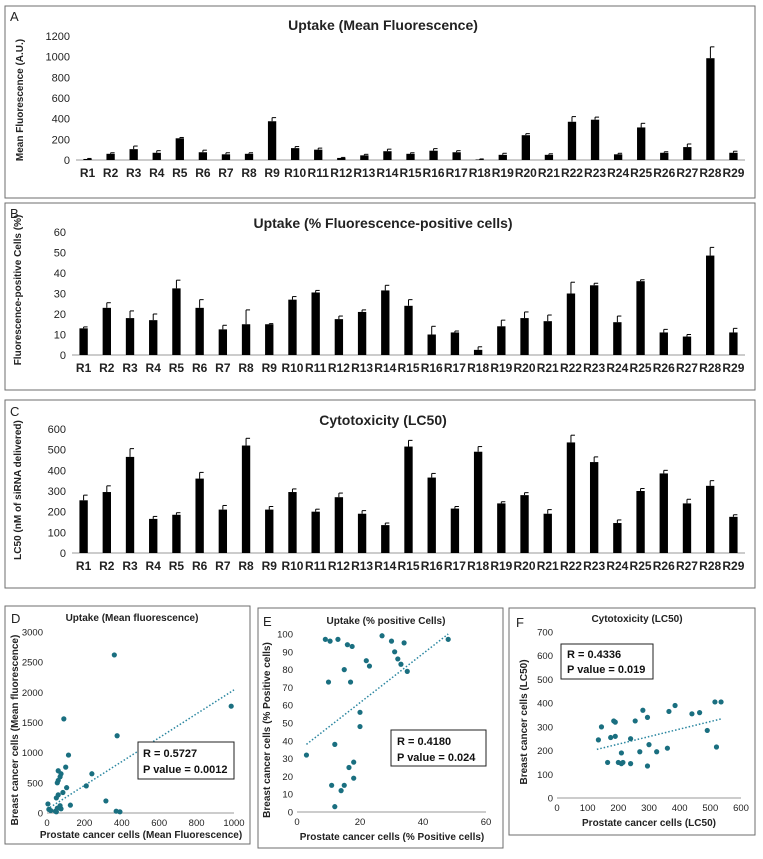 This screenshot has height=859, width=763. I want to click on panel-e-letter: E, so click(267, 621).